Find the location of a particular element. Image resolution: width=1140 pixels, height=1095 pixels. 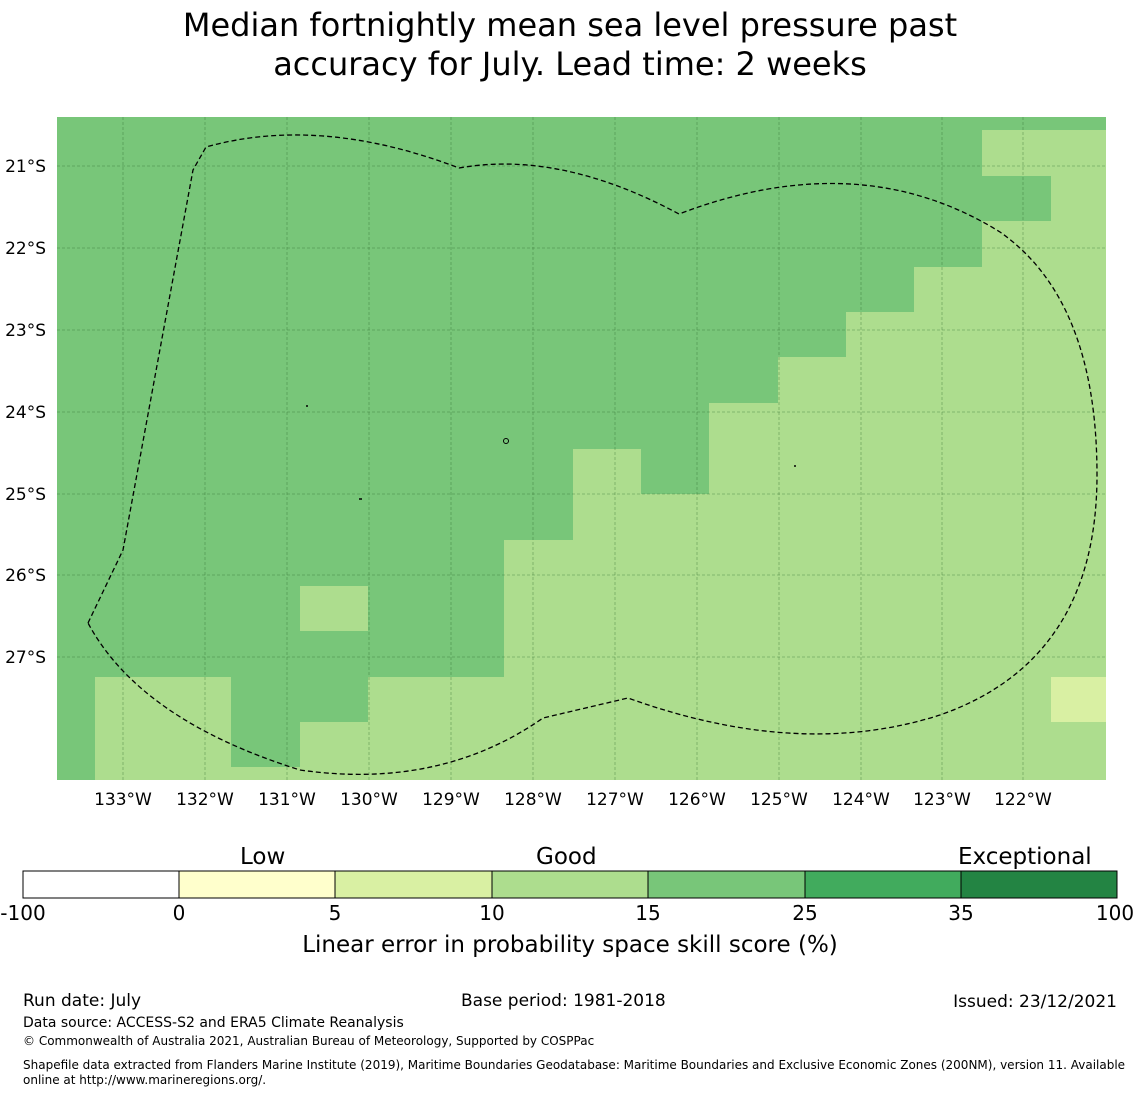

lon-label: 131°W is located at coordinates (287, 800).